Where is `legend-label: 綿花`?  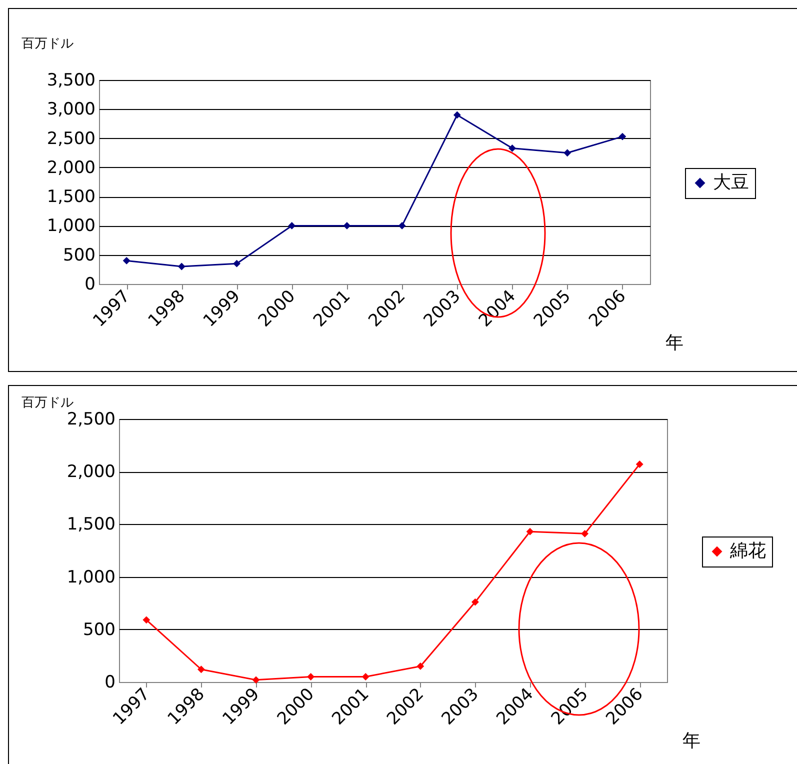 legend-label: 綿花 is located at coordinates (747, 551).